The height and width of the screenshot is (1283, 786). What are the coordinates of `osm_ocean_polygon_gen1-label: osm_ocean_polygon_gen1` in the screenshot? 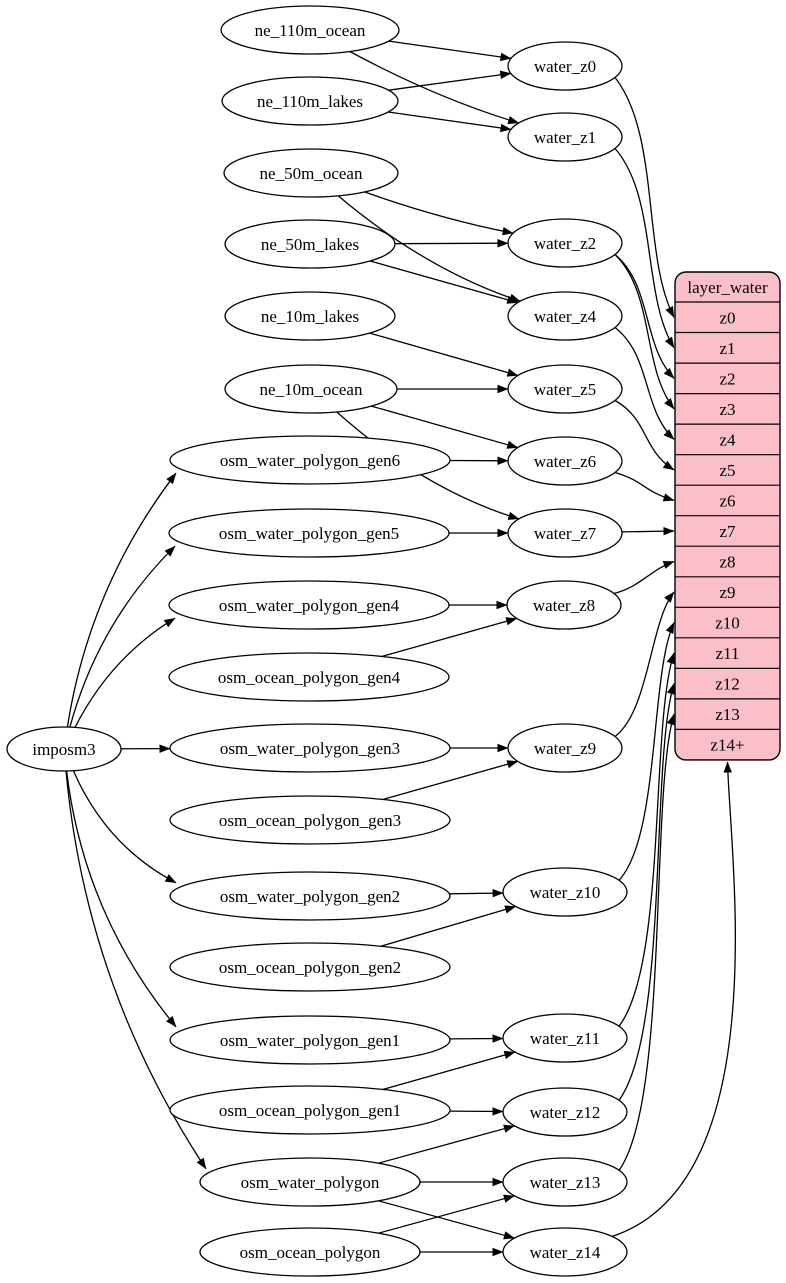 It's located at (310, 1110).